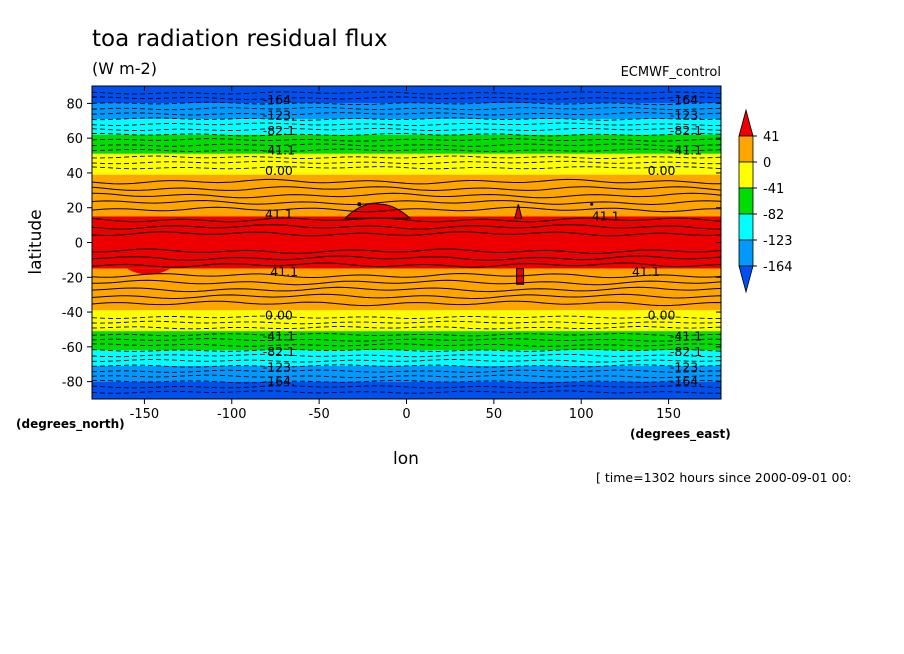 The width and height of the screenshot is (904, 654). What do you see at coordinates (771, 137) in the screenshot?
I see `colorbar-label: 41` at bounding box center [771, 137].